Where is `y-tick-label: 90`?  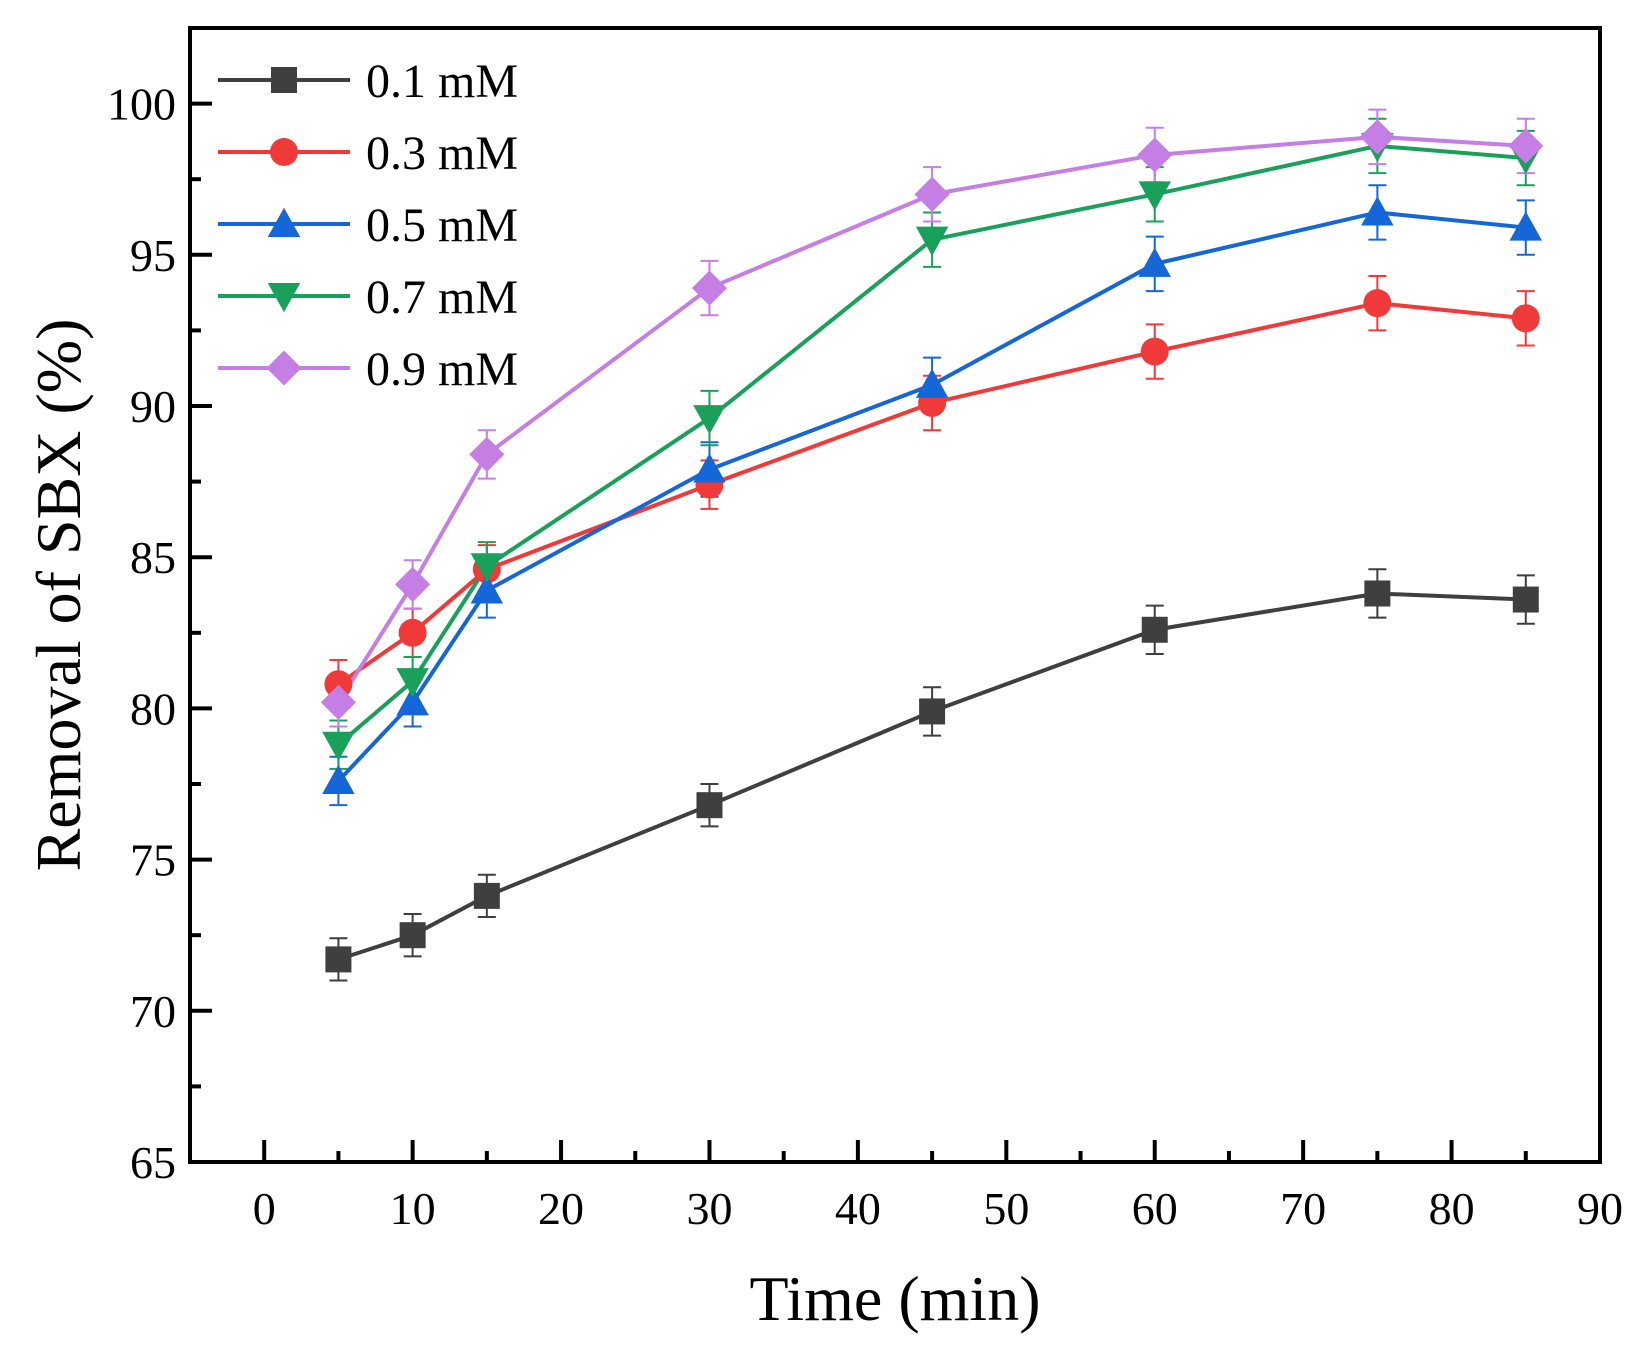
y-tick-label: 90 is located at coordinates (153, 406).